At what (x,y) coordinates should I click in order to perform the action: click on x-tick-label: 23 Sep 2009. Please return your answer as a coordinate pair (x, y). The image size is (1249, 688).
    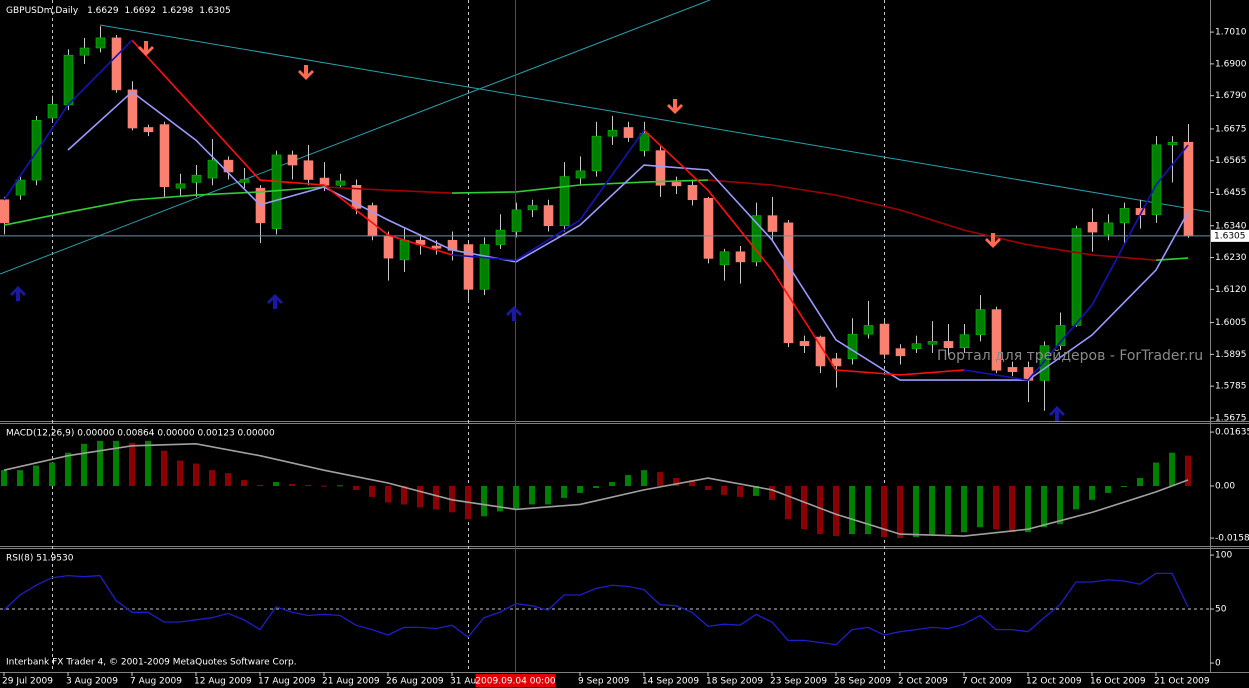
    Looking at the image, I should click on (798, 682).